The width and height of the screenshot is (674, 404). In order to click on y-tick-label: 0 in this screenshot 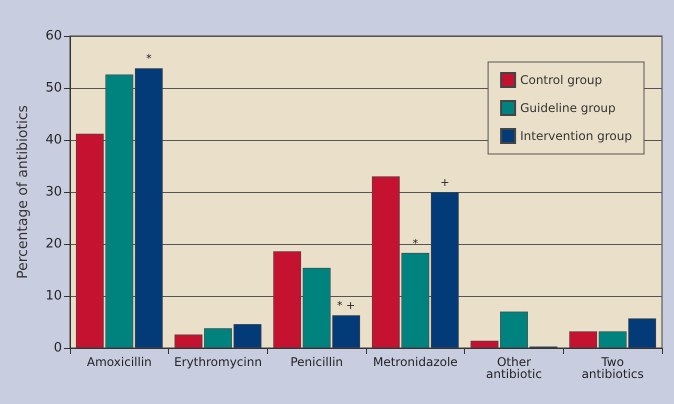, I will do `click(58, 348)`.